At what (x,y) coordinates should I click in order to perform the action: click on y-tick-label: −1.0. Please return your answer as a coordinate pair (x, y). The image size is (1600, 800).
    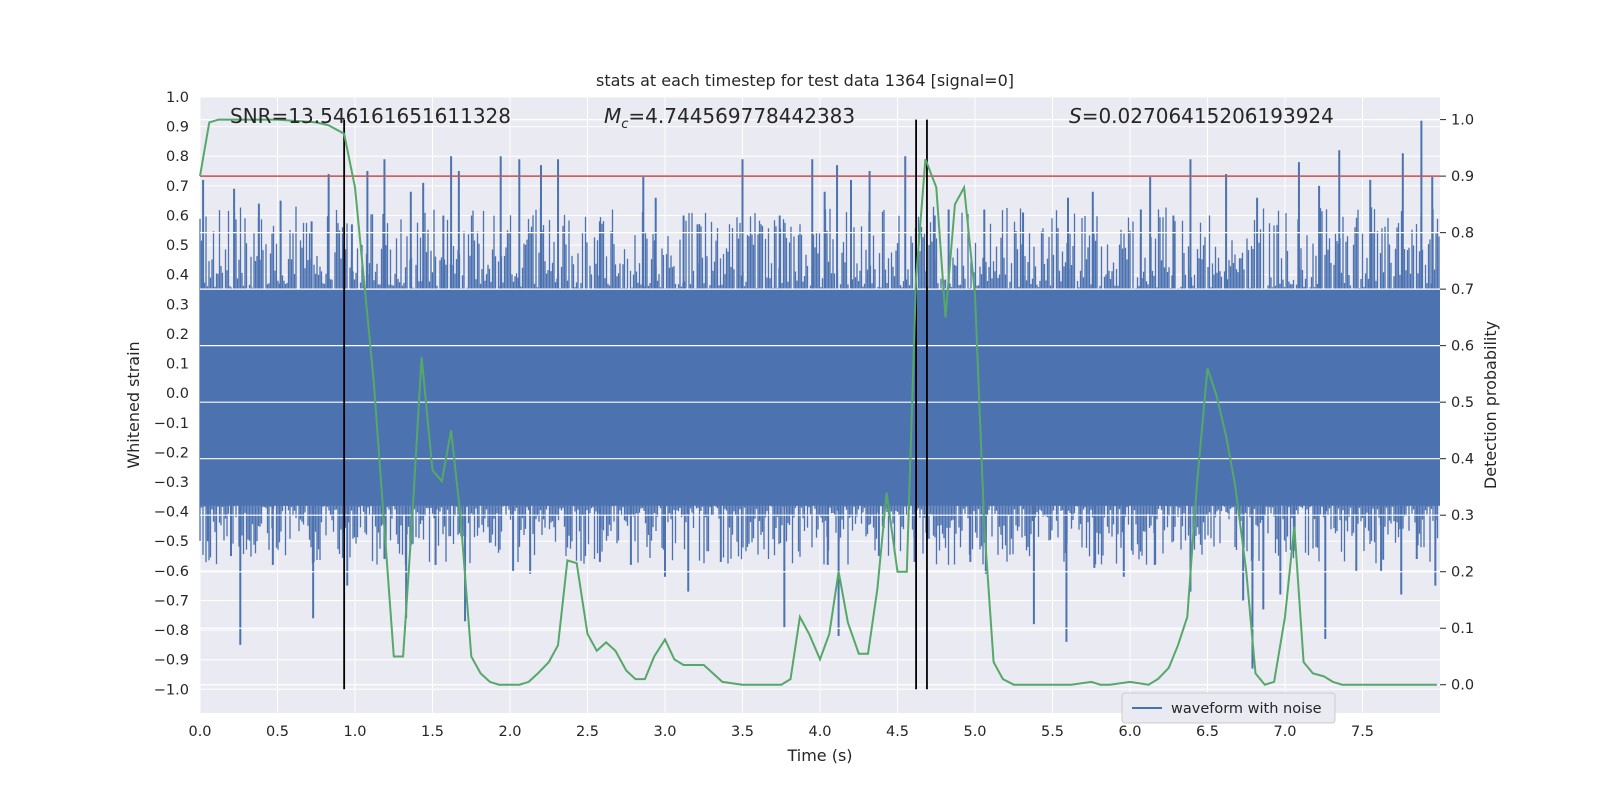
    Looking at the image, I should click on (171, 690).